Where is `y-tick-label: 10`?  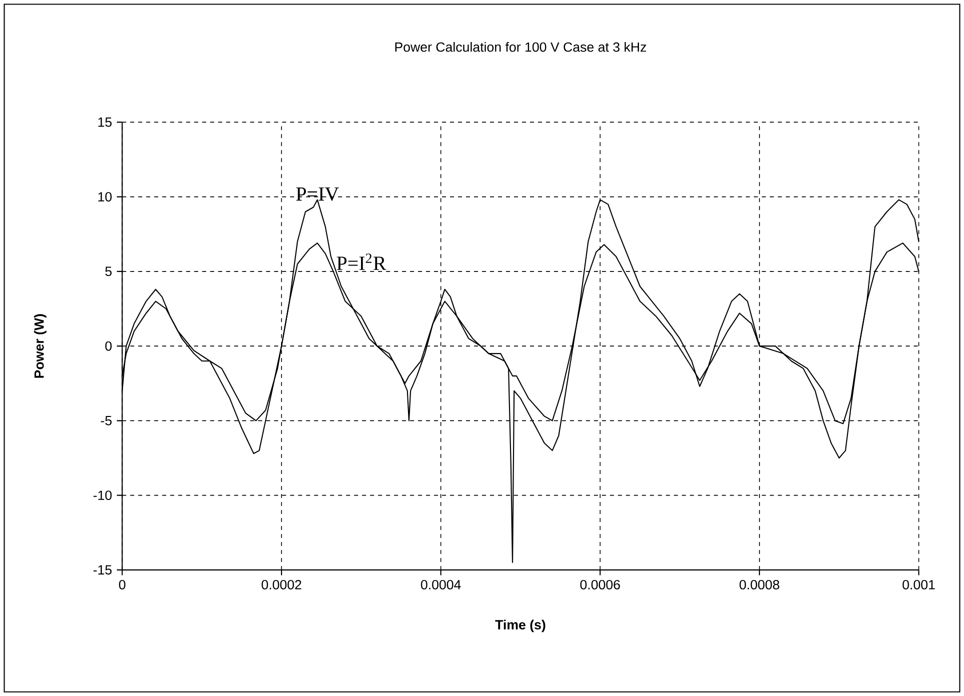 y-tick-label: 10 is located at coordinates (105, 197).